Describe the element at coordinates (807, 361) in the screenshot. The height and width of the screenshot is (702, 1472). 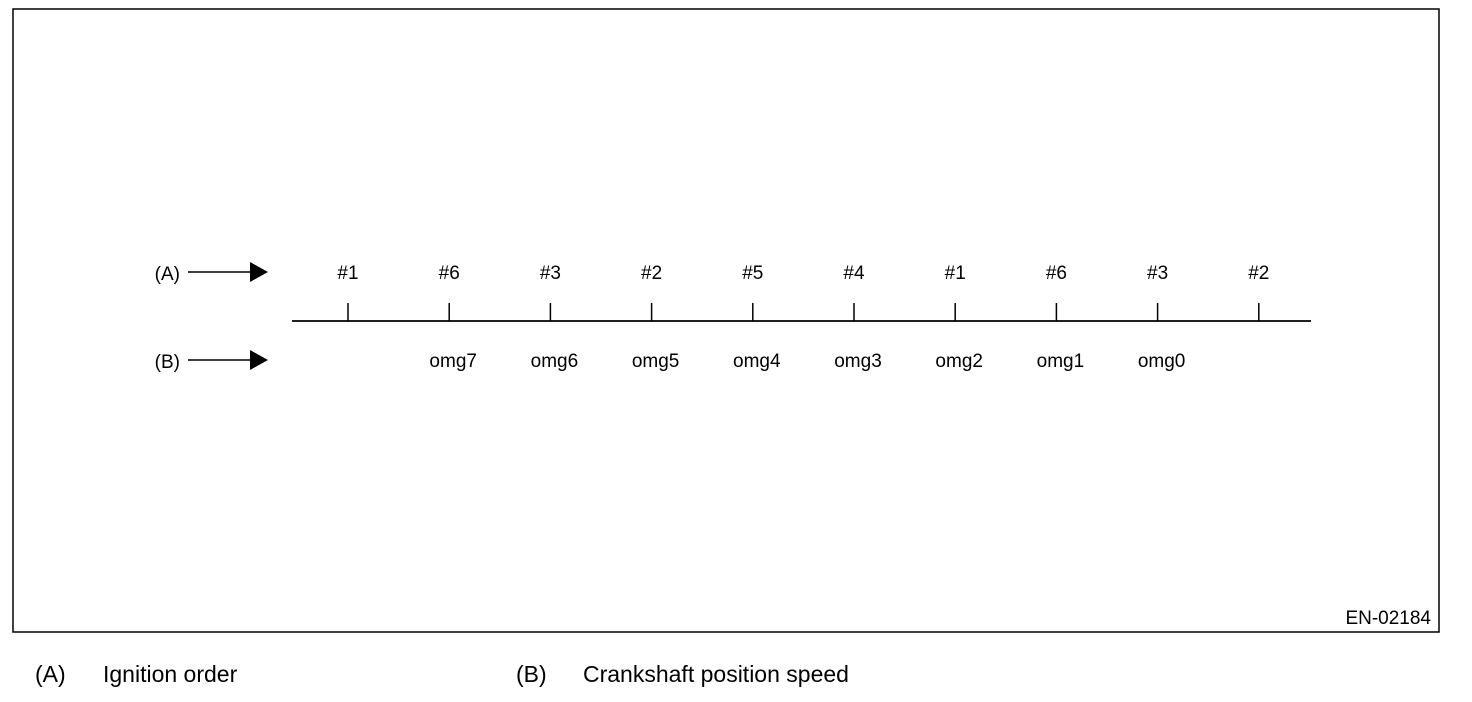
I see `crankshaft-speed-labels: omg7 omg6 omg5 omg4 omg3 omg2 omg1 omg0` at that location.